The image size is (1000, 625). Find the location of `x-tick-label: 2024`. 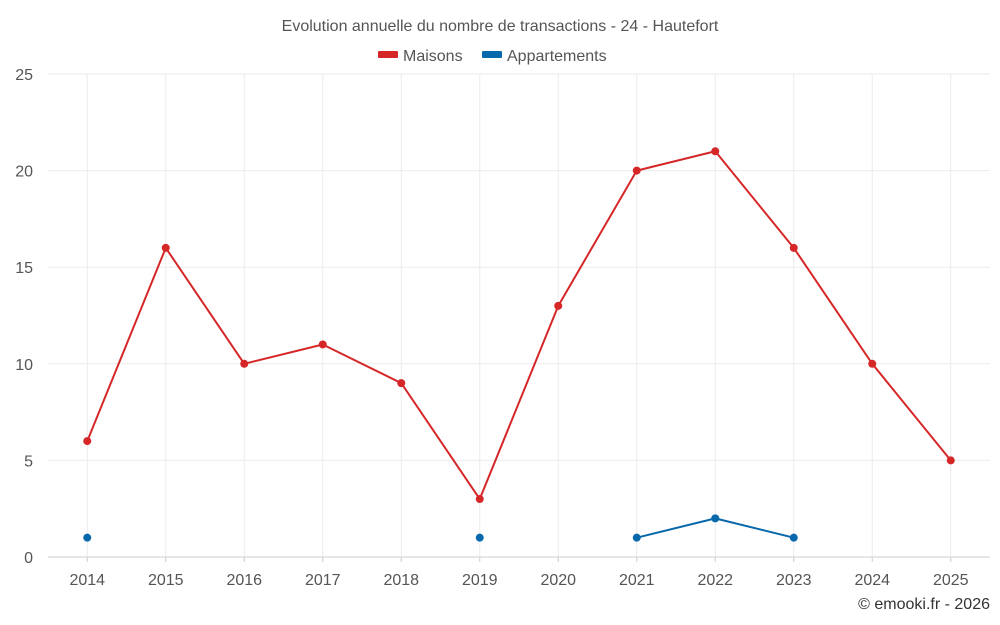

x-tick-label: 2024 is located at coordinates (872, 580).